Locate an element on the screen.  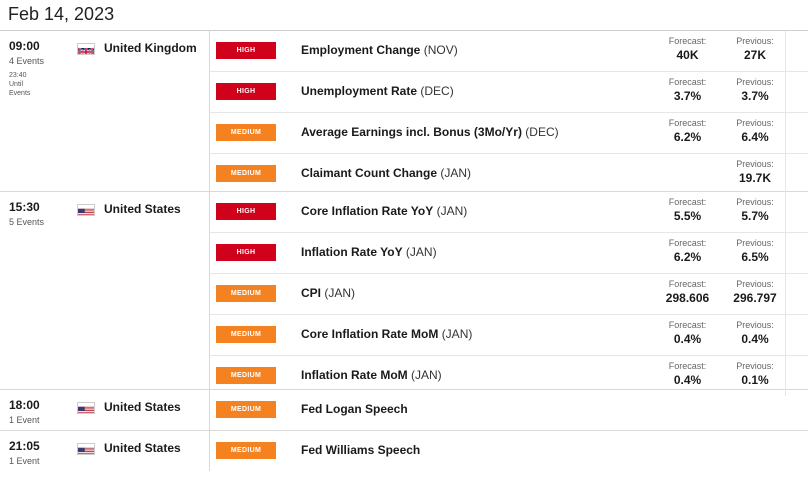
event-list: MEDIUM Fed Logan Speech is located at coordinates (509, 410).